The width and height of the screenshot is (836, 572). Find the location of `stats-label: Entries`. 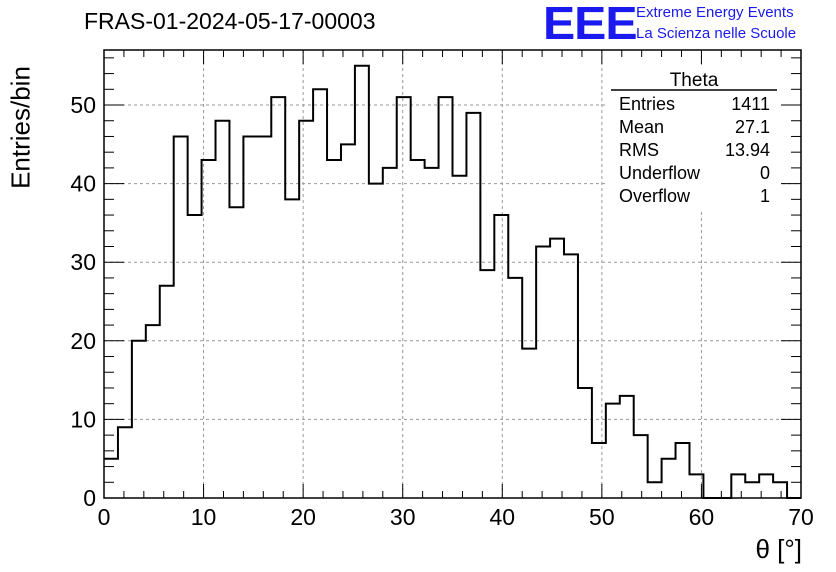

stats-label: Entries is located at coordinates (647, 104).